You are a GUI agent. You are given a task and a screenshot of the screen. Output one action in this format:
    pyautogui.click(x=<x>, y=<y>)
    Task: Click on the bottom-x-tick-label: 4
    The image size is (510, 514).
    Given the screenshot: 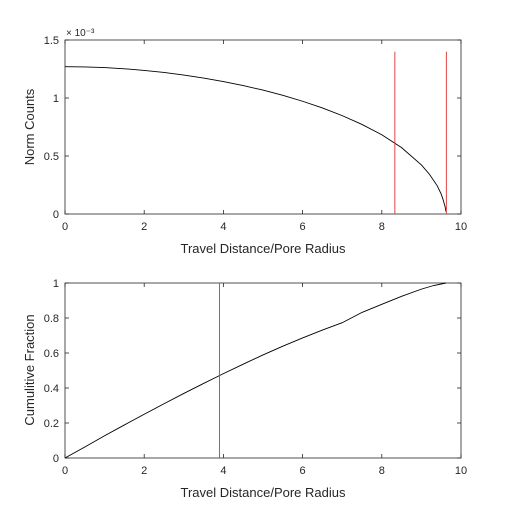 What is the action you would take?
    pyautogui.click(x=223, y=471)
    